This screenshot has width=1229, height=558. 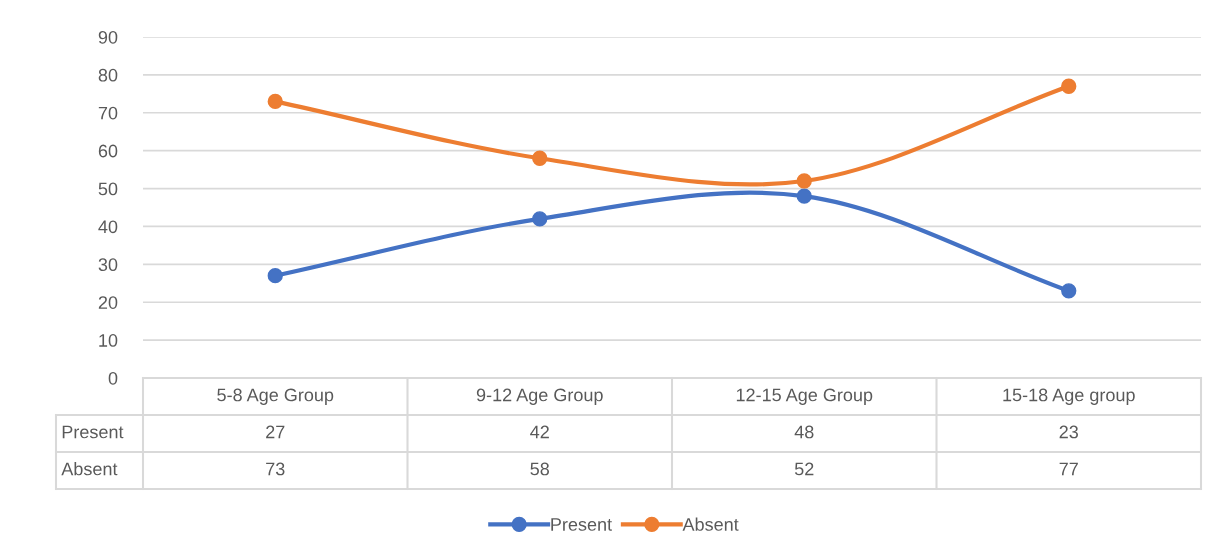 What do you see at coordinates (539, 432) in the screenshot?
I see `data-label: 42` at bounding box center [539, 432].